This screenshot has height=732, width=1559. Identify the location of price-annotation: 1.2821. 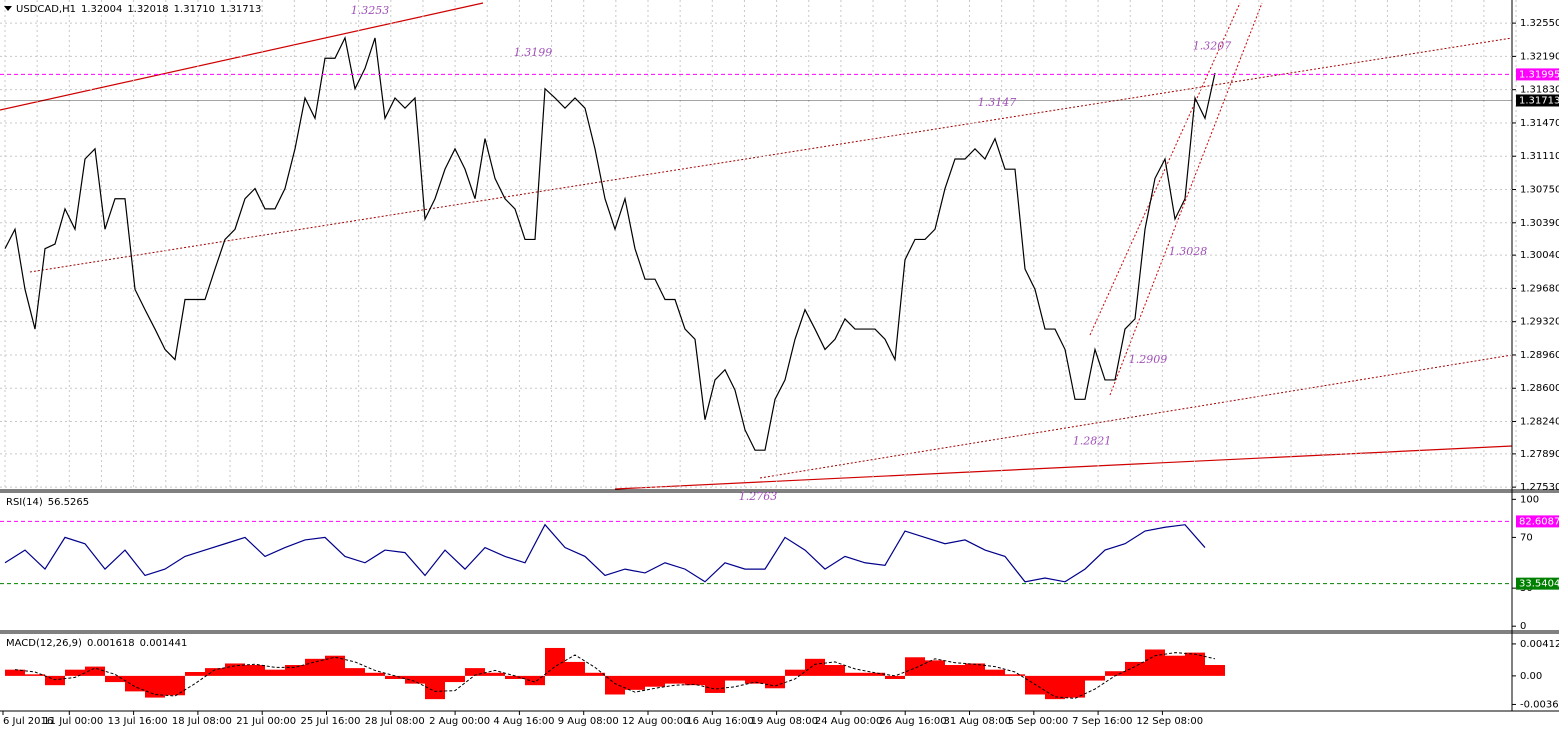
(1092, 440).